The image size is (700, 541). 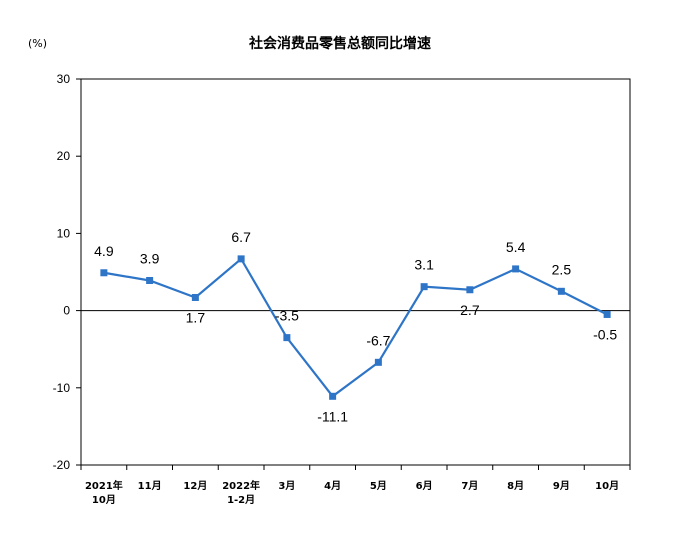 What do you see at coordinates (470, 310) in the screenshot?
I see `data-label: 2.7` at bounding box center [470, 310].